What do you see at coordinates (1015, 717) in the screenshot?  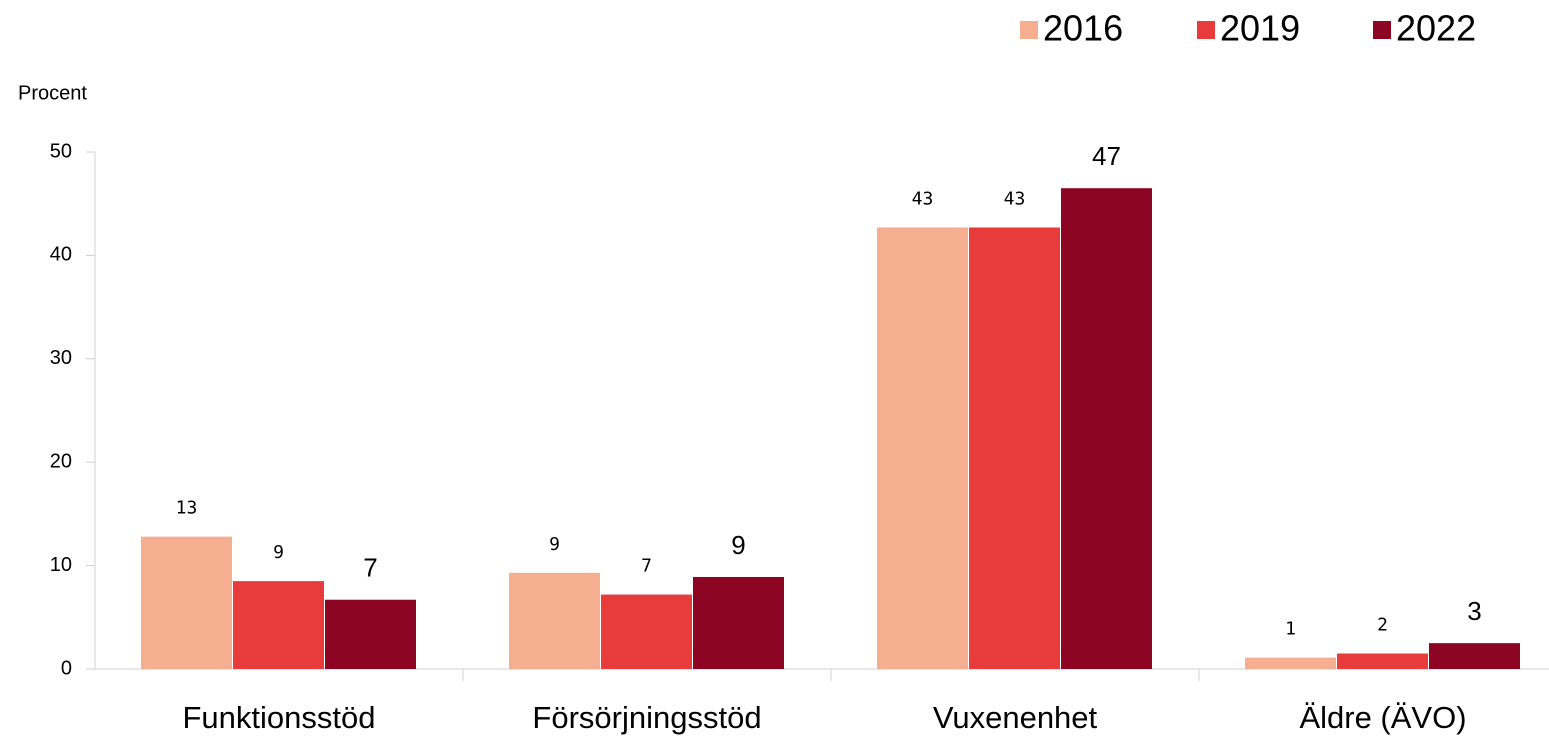 I see `x-tick-label: Vuxenenhet` at bounding box center [1015, 717].